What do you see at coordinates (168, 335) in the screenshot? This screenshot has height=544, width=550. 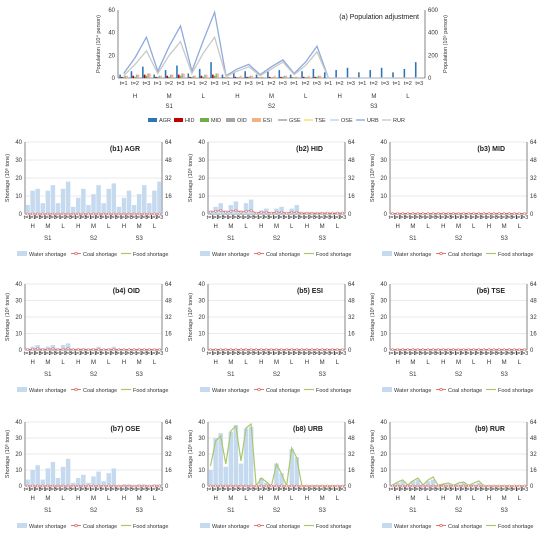 I see `ytick-right: 16` at bounding box center [168, 335].